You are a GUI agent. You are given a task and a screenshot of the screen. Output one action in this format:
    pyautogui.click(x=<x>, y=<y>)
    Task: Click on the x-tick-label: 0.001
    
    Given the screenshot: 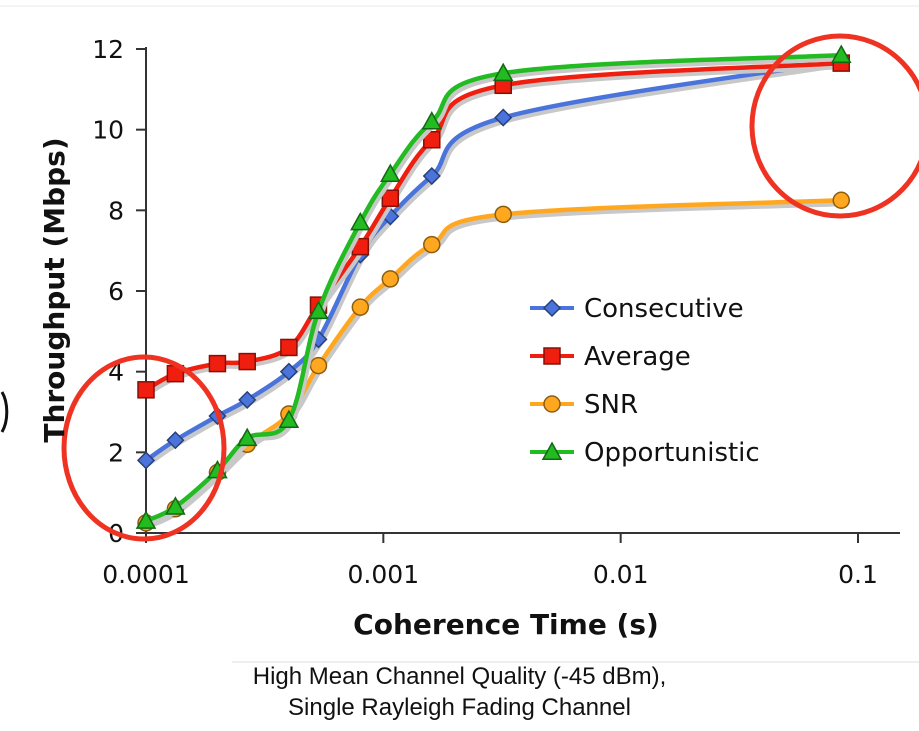 What is the action you would take?
    pyautogui.click(x=384, y=574)
    